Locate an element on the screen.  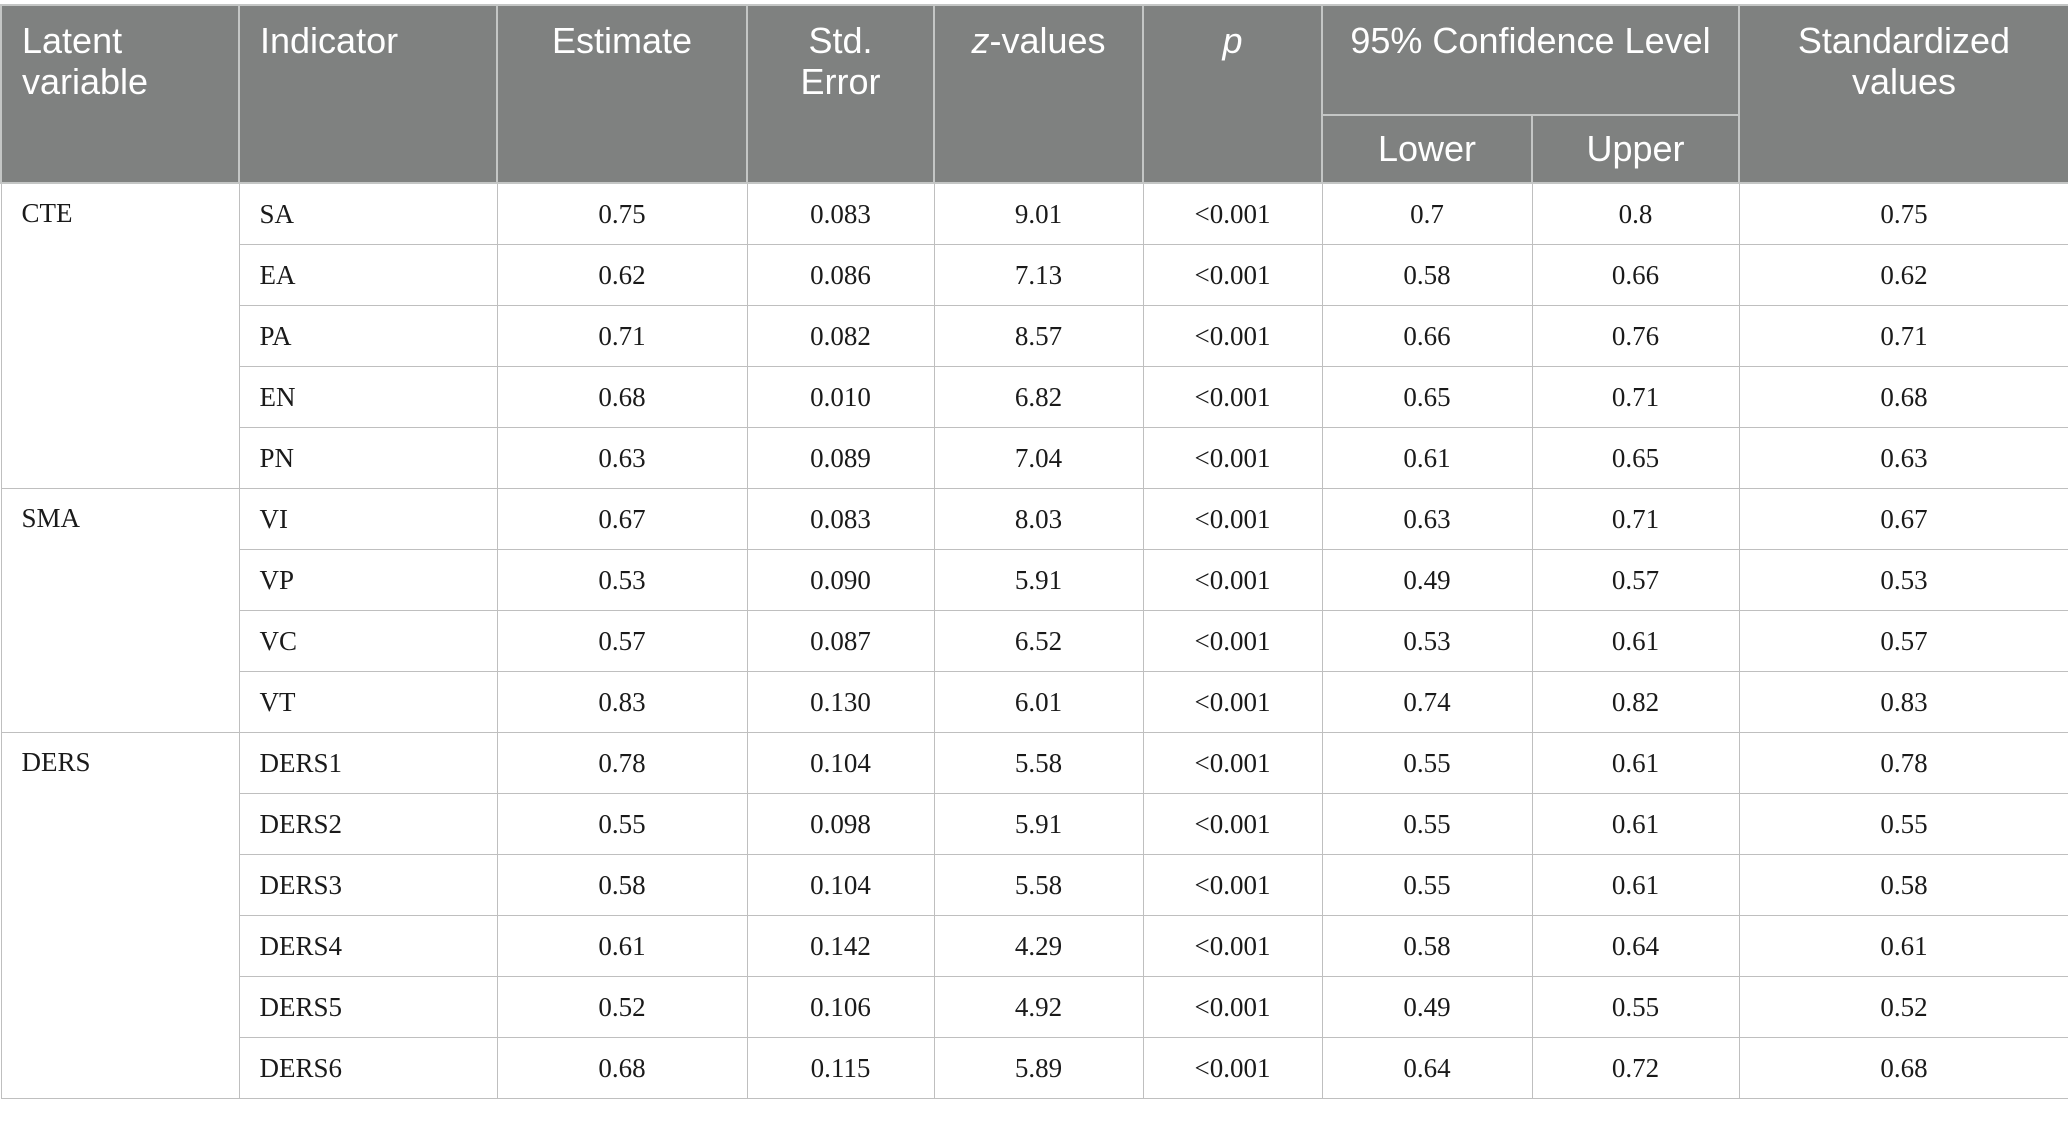
cell-estimate: 0.52 is located at coordinates (622, 1007).